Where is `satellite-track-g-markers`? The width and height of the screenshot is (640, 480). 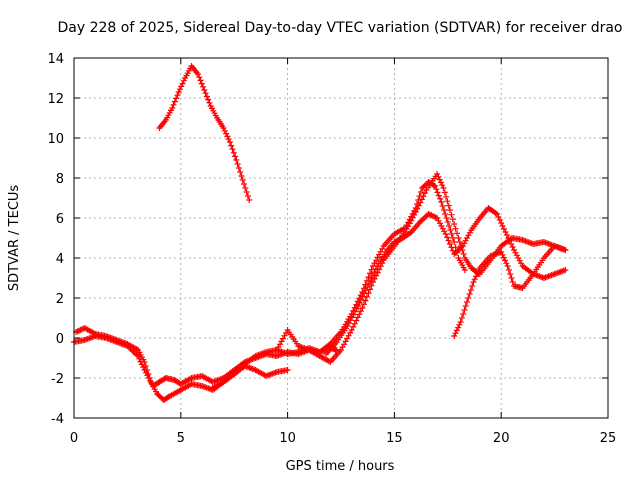
satellite-track-g-markers is located at coordinates (510, 291).